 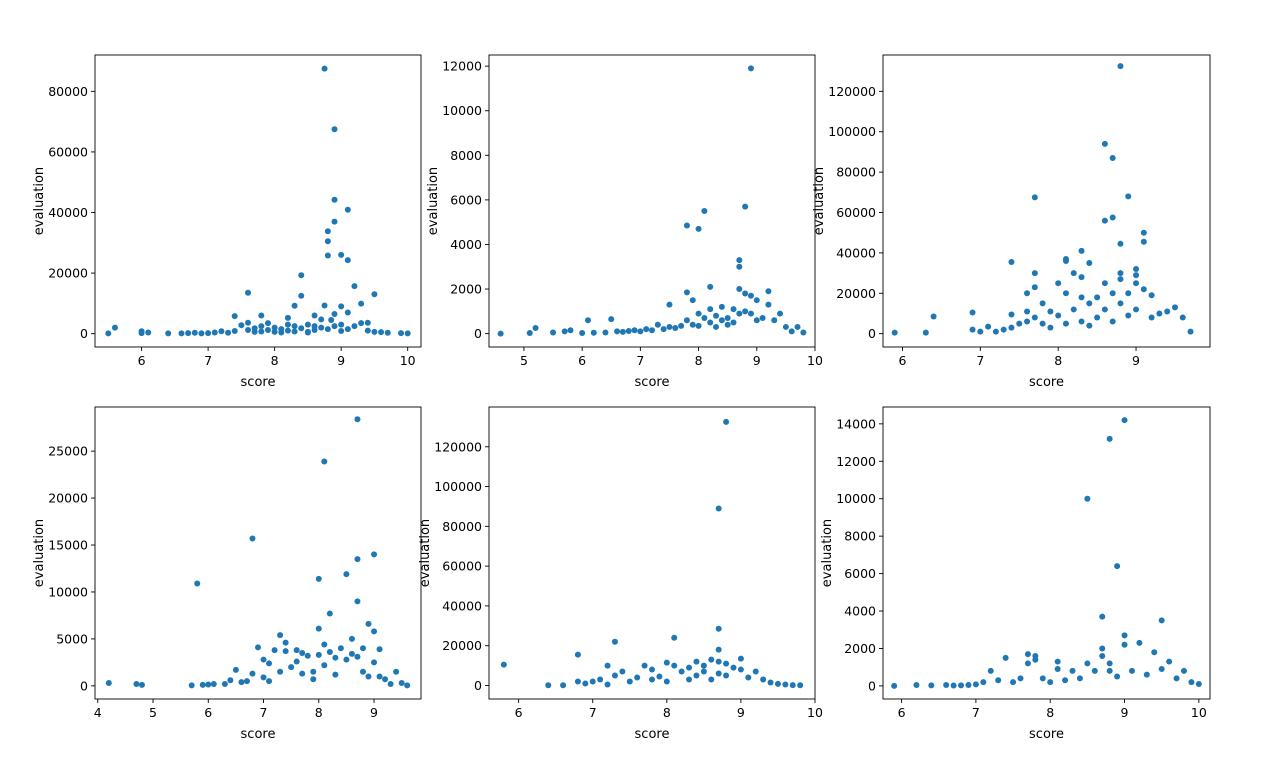 I want to click on y-tick-label: 40000, so click(x=856, y=252).